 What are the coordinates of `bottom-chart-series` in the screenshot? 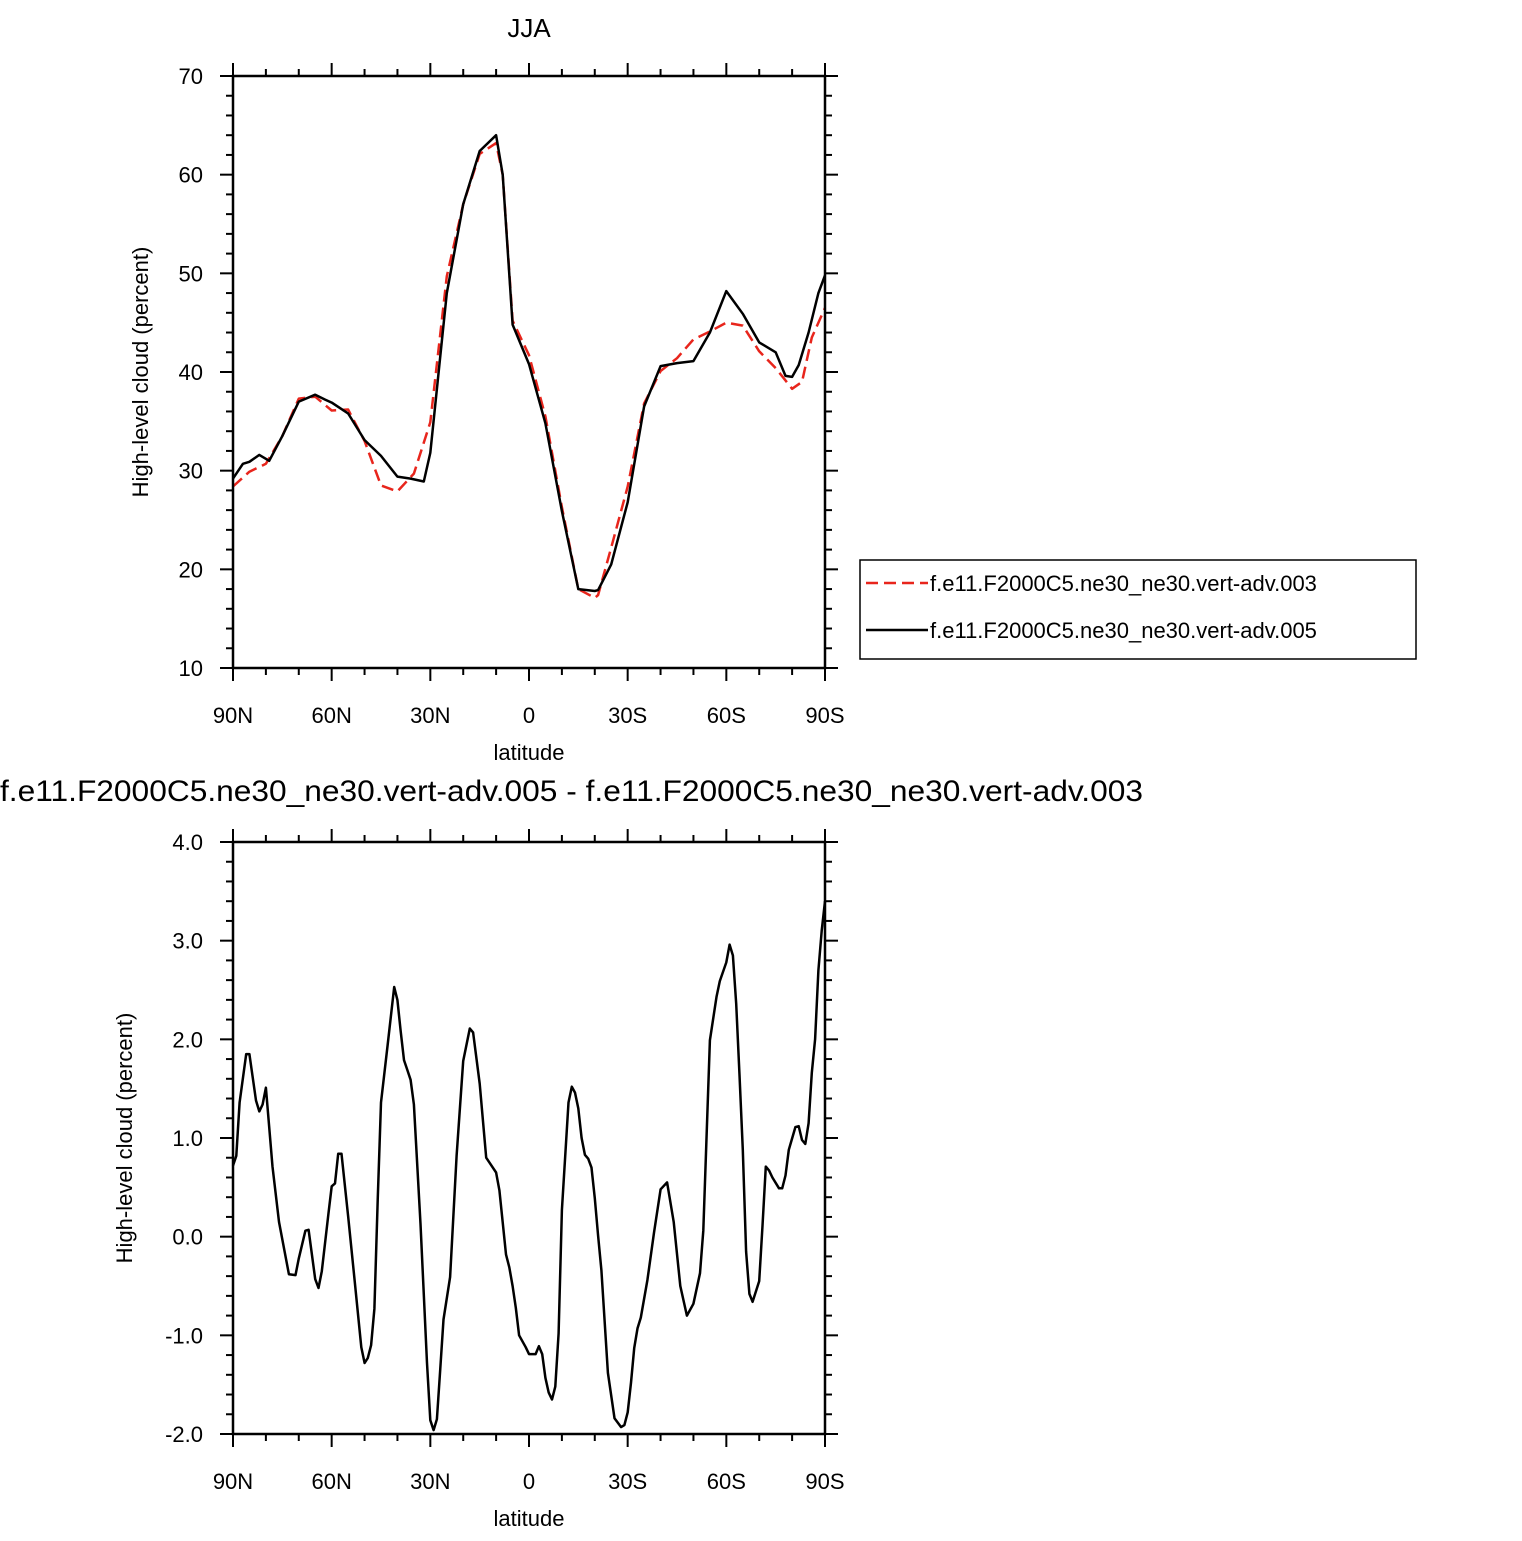 It's located at (529, 1166).